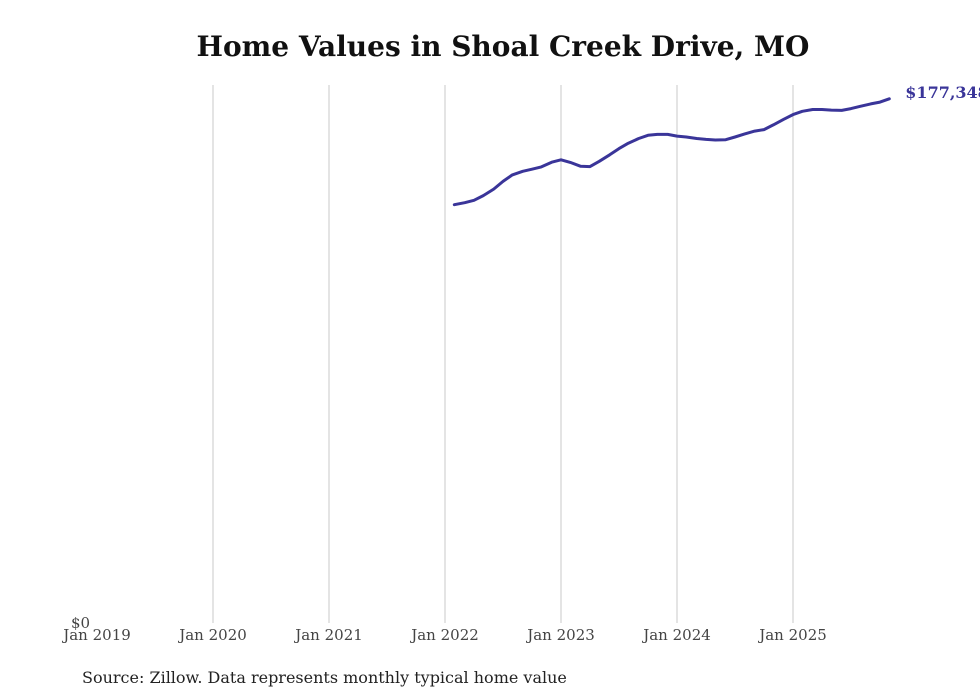 The height and width of the screenshot is (699, 980). I want to click on chart-title: Home Values in Shoal Creek Drive, MO, so click(503, 46).